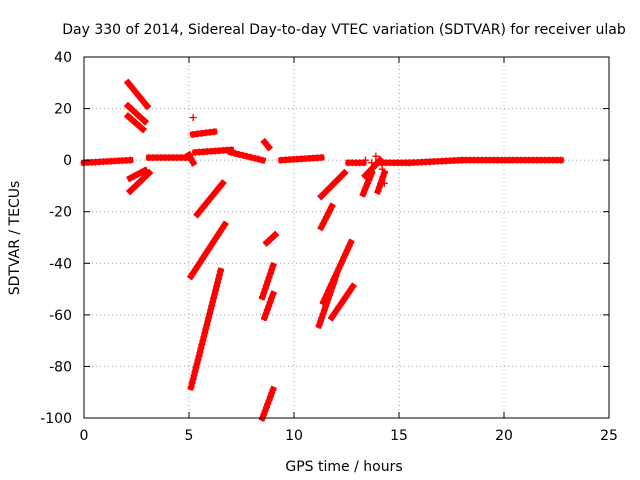  Describe the element at coordinates (609, 436) in the screenshot. I see `x-tick-label: 25` at that location.